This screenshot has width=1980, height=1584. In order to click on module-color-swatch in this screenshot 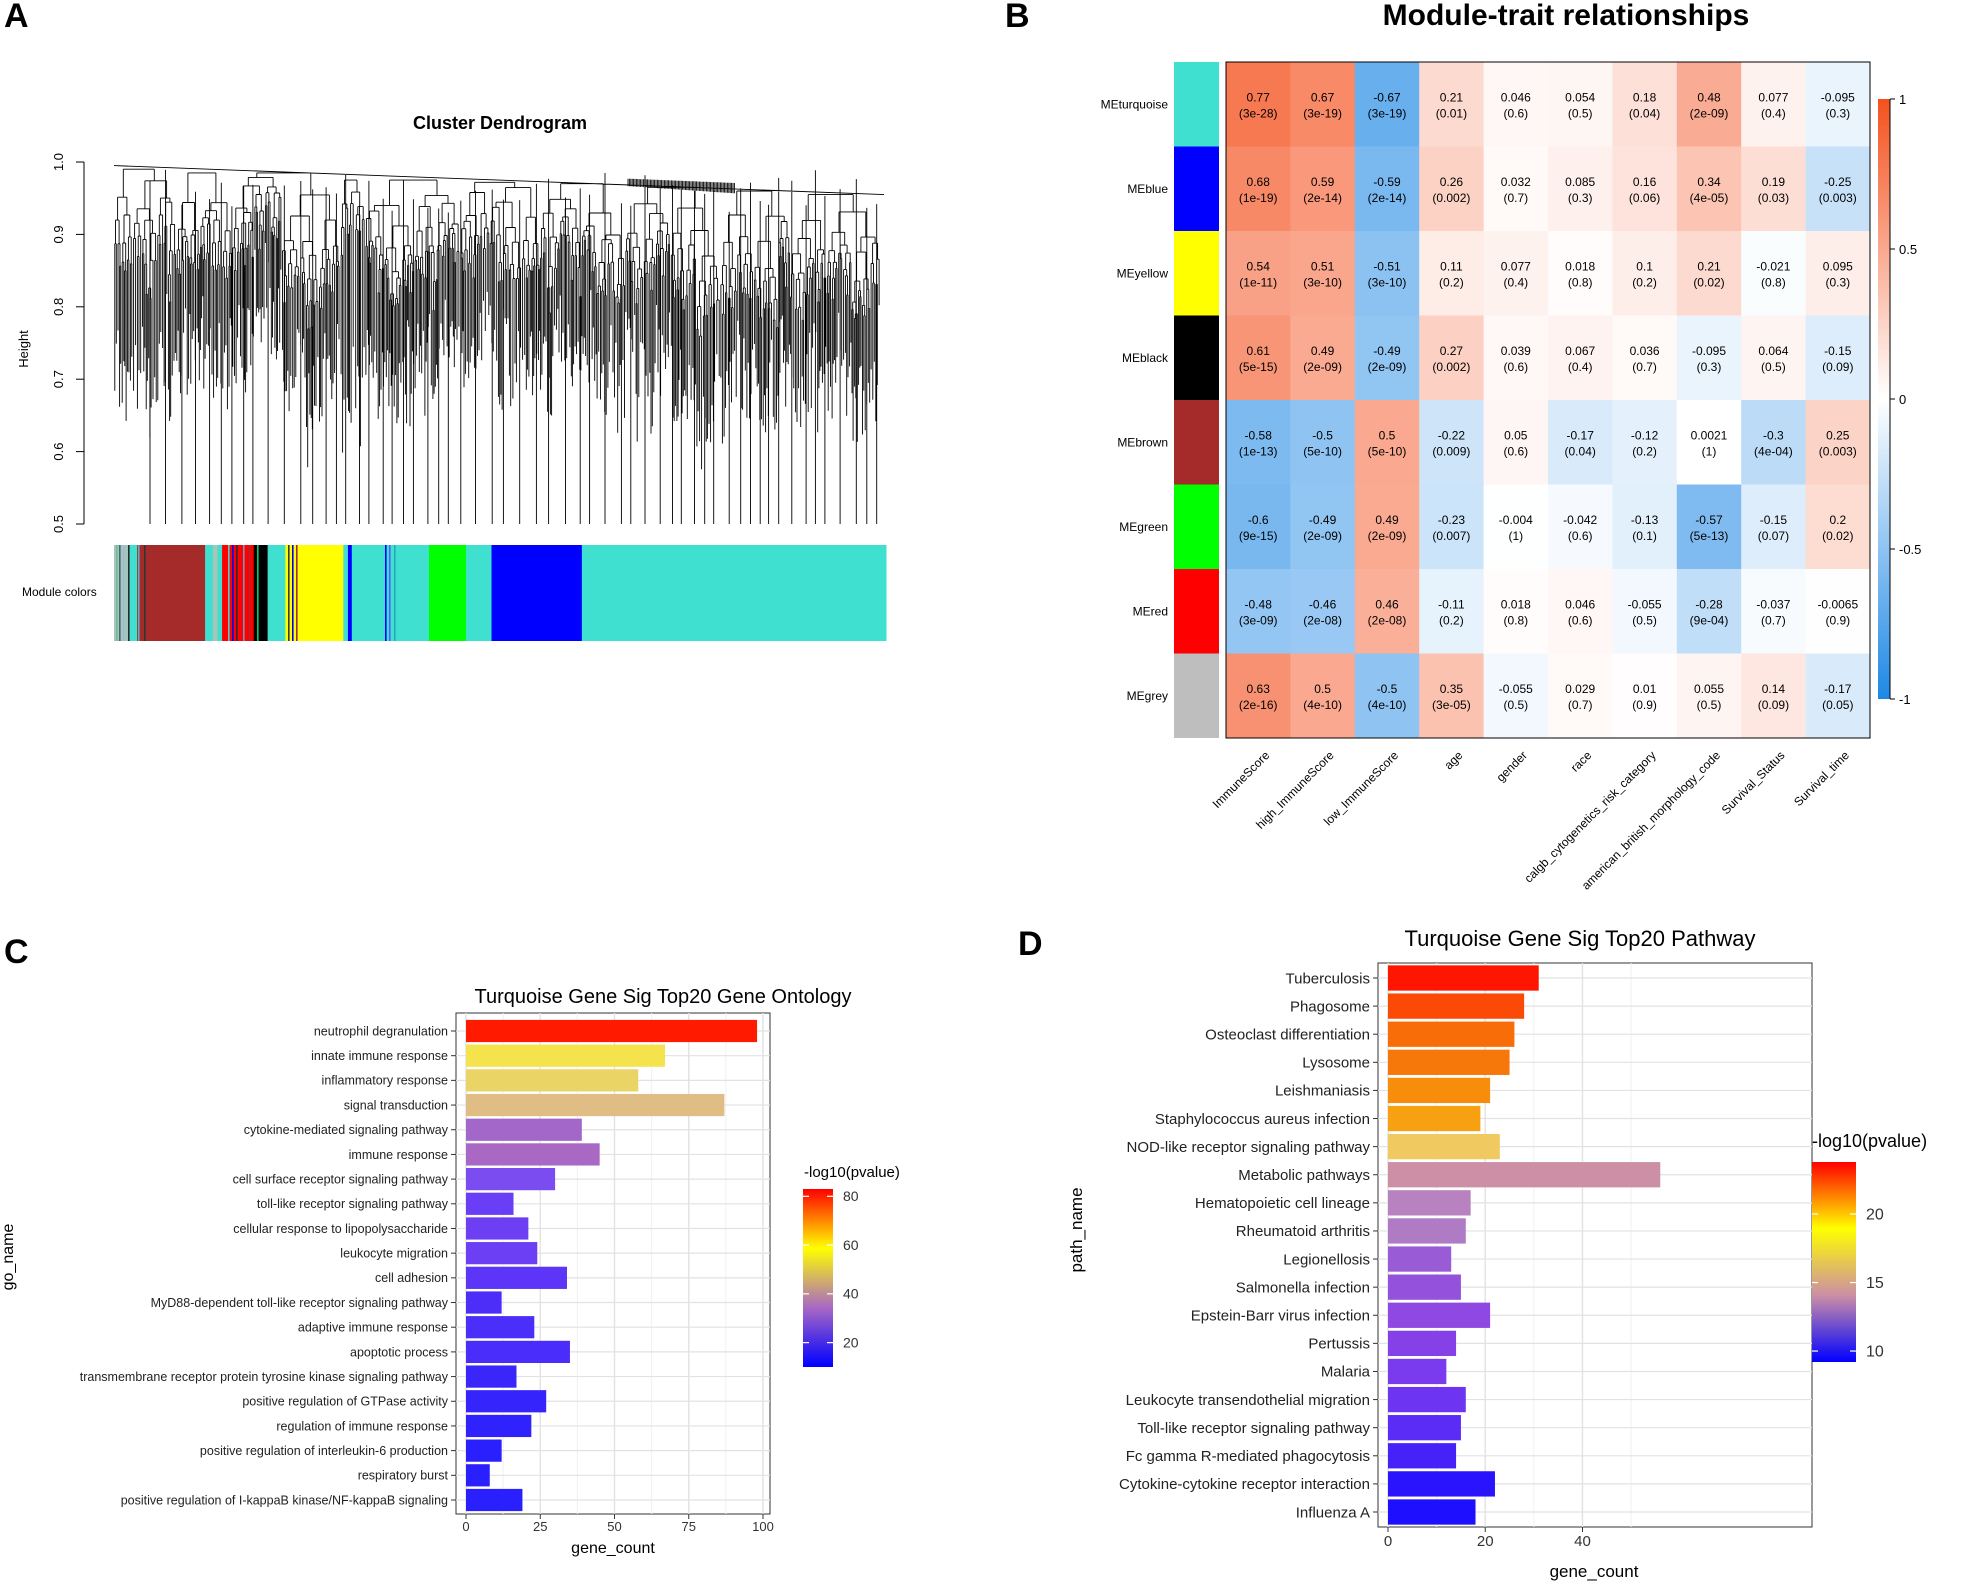, I will do `click(1196, 442)`.